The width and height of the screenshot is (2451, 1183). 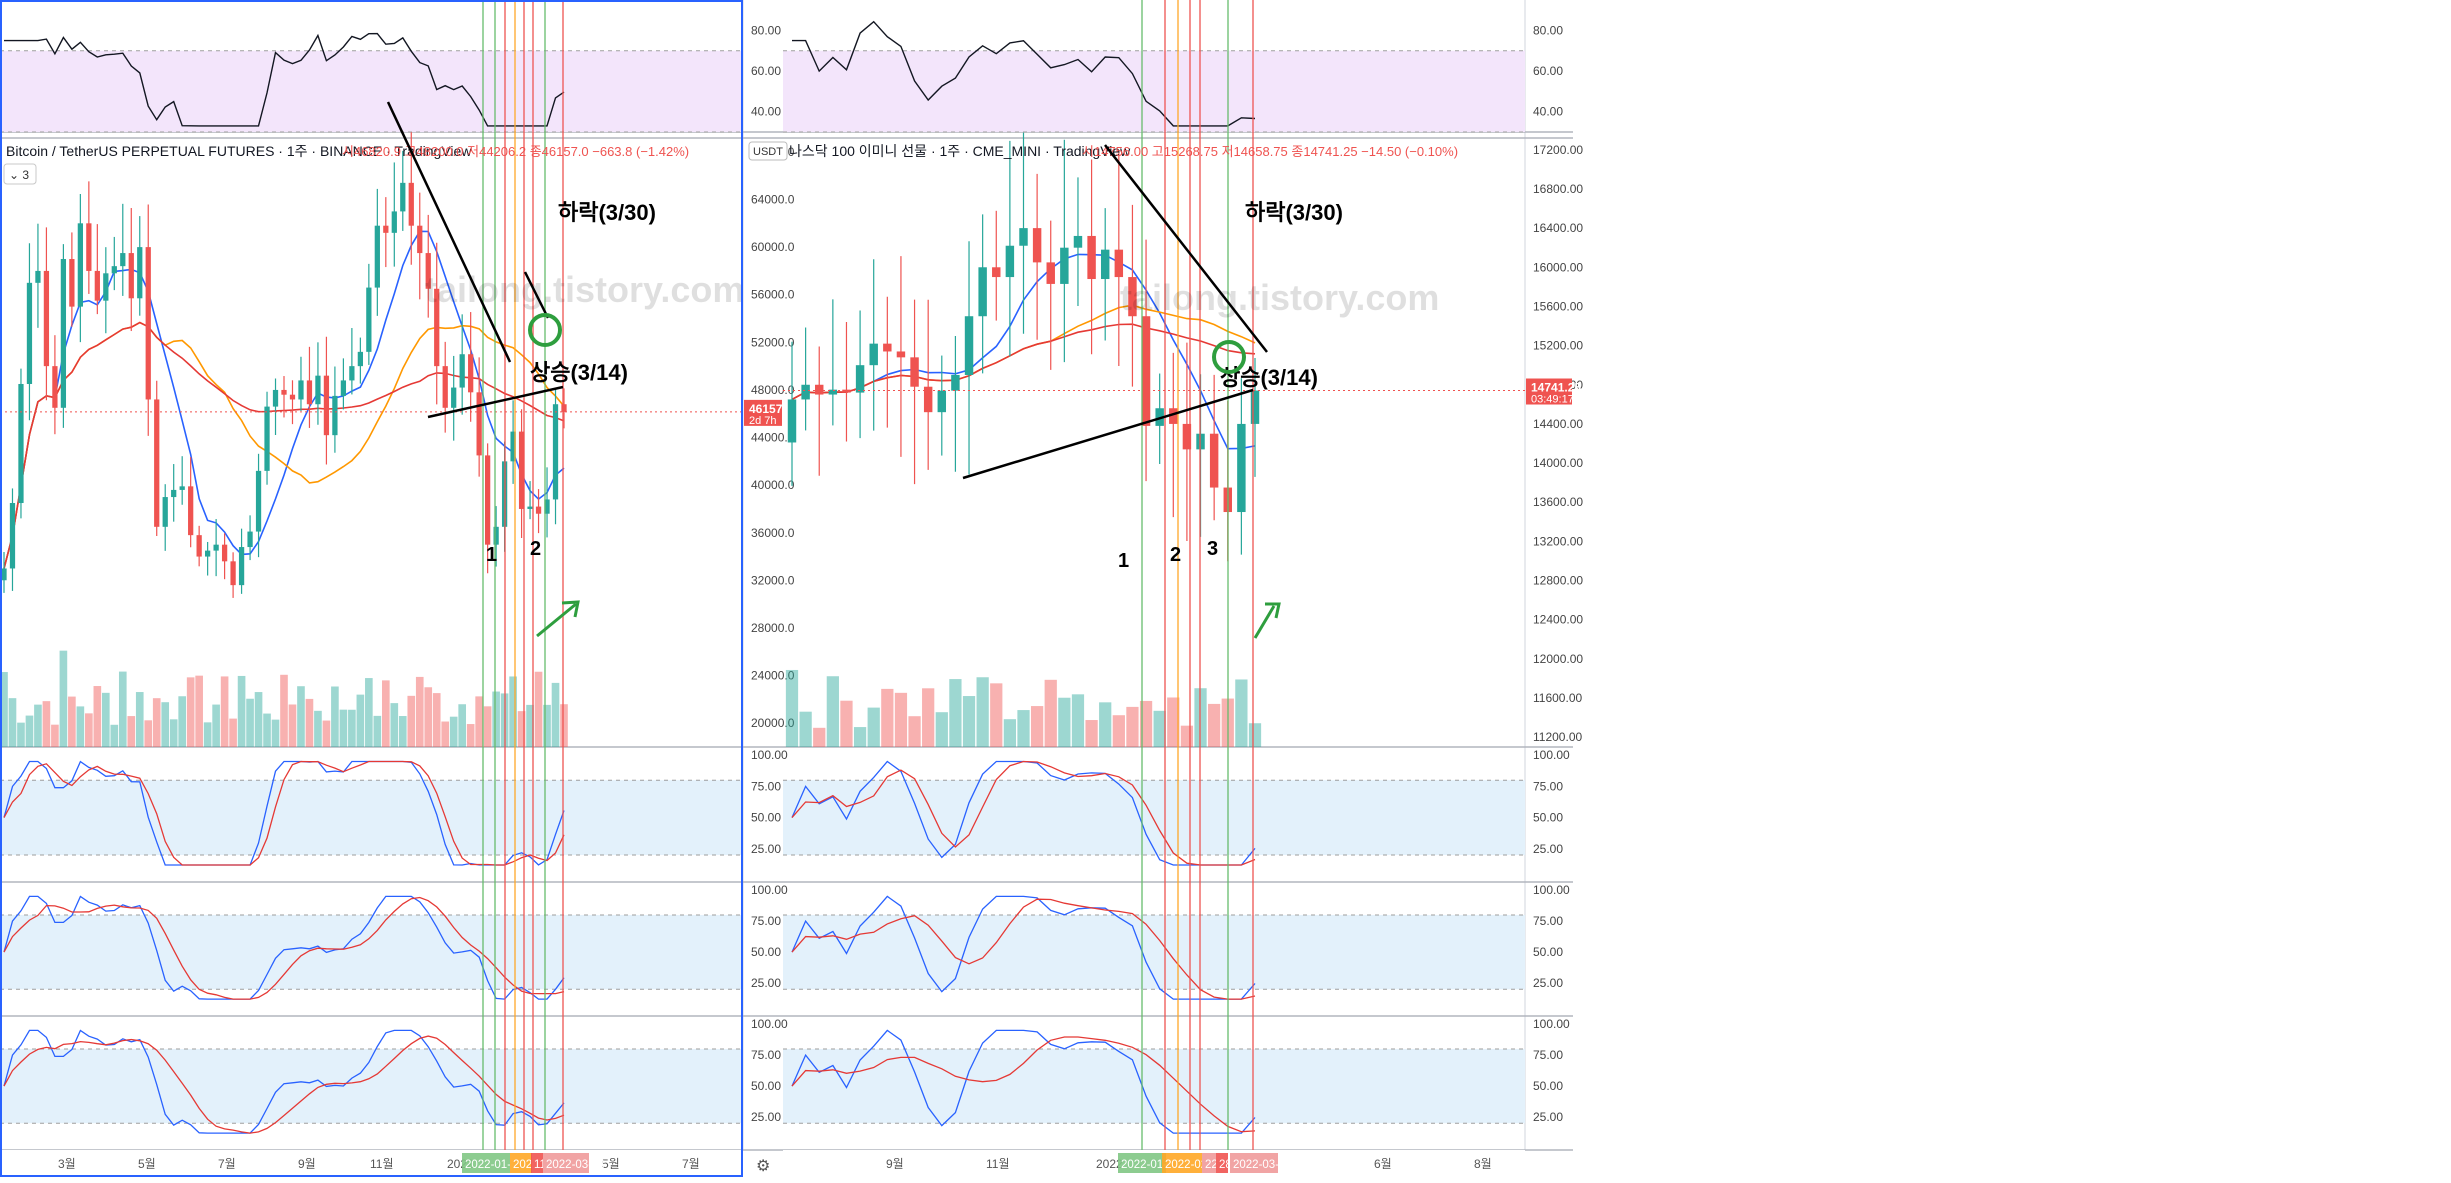 What do you see at coordinates (1558, 620) in the screenshot?
I see `price-tick-label: 12400.00` at bounding box center [1558, 620].